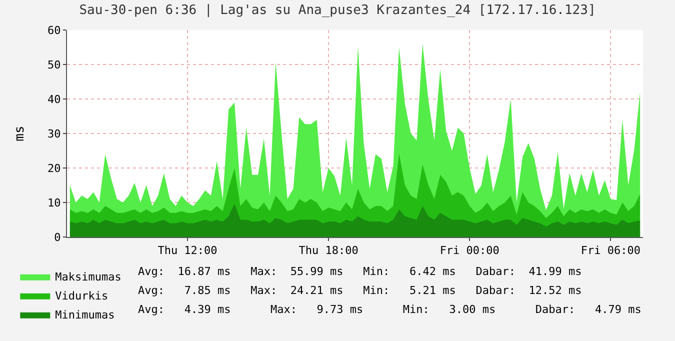 This screenshot has width=675, height=341. I want to click on text: Avg: 4.39 ms Max: 9.73 ms Min: 3.00 ms Dabar: 4.79 ms, so click(390, 309).